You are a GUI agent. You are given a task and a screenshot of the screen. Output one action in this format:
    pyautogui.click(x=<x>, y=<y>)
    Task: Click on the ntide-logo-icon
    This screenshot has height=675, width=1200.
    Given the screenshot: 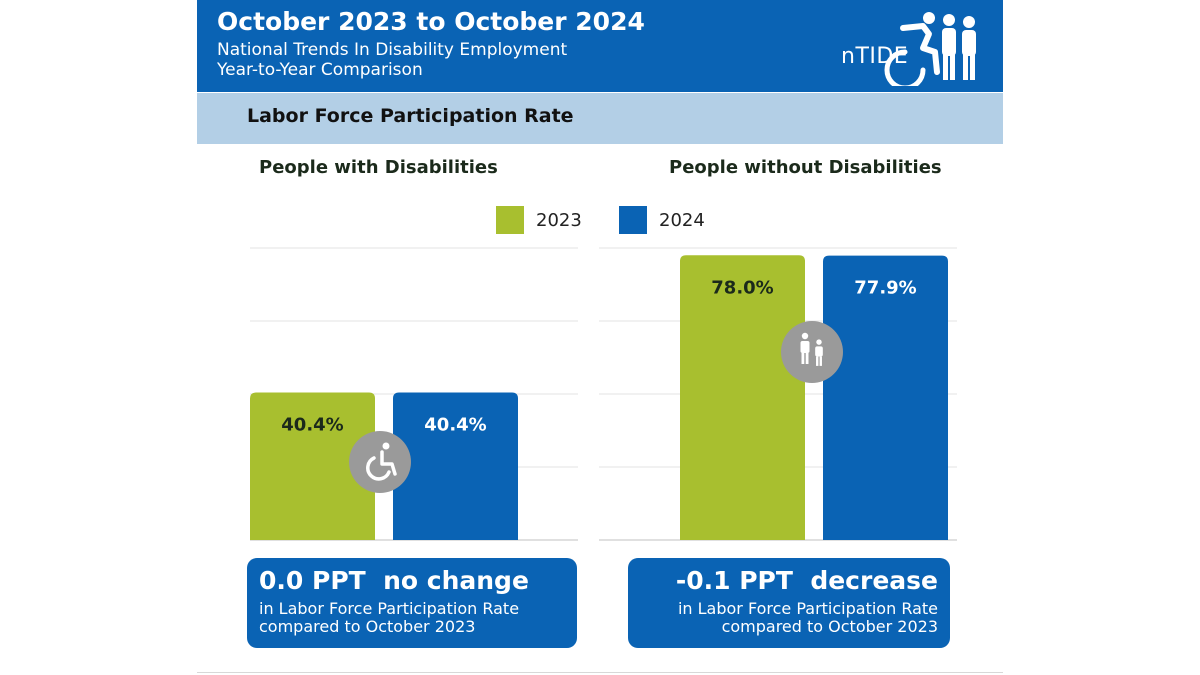 What is the action you would take?
    pyautogui.click(x=930, y=49)
    